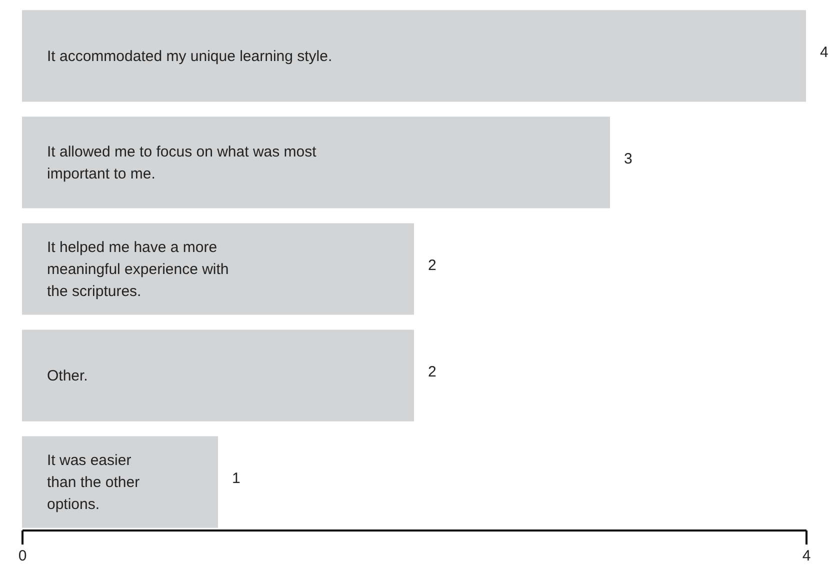 The height and width of the screenshot is (584, 839). What do you see at coordinates (236, 479) in the screenshot?
I see `data-label: 1` at bounding box center [236, 479].